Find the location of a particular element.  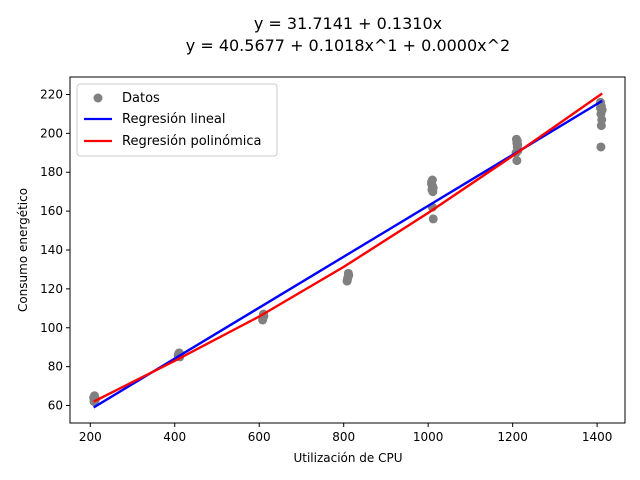

y-tick-label: 200 is located at coordinates (51, 133).